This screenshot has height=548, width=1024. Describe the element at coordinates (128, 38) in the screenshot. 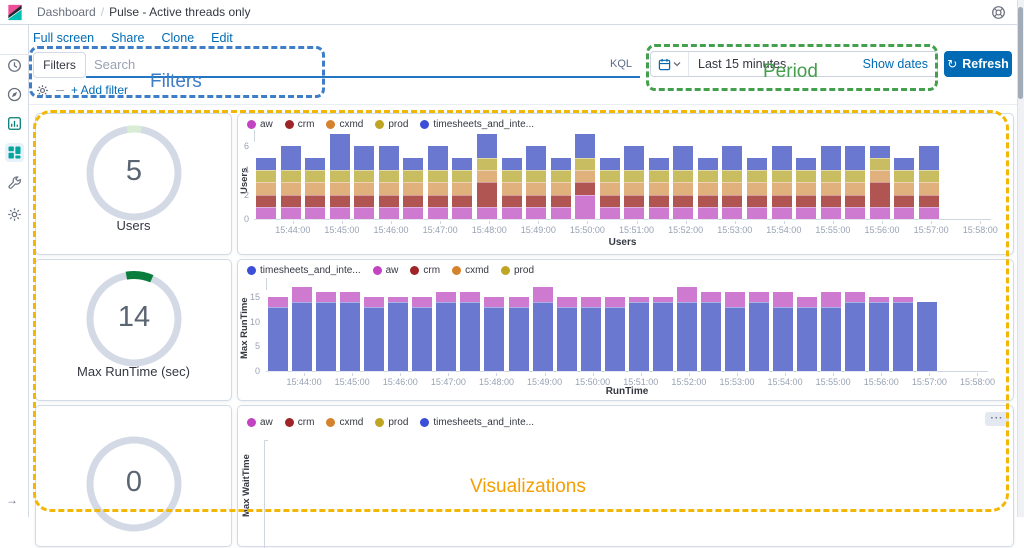

I see `share-button: Share` at that location.